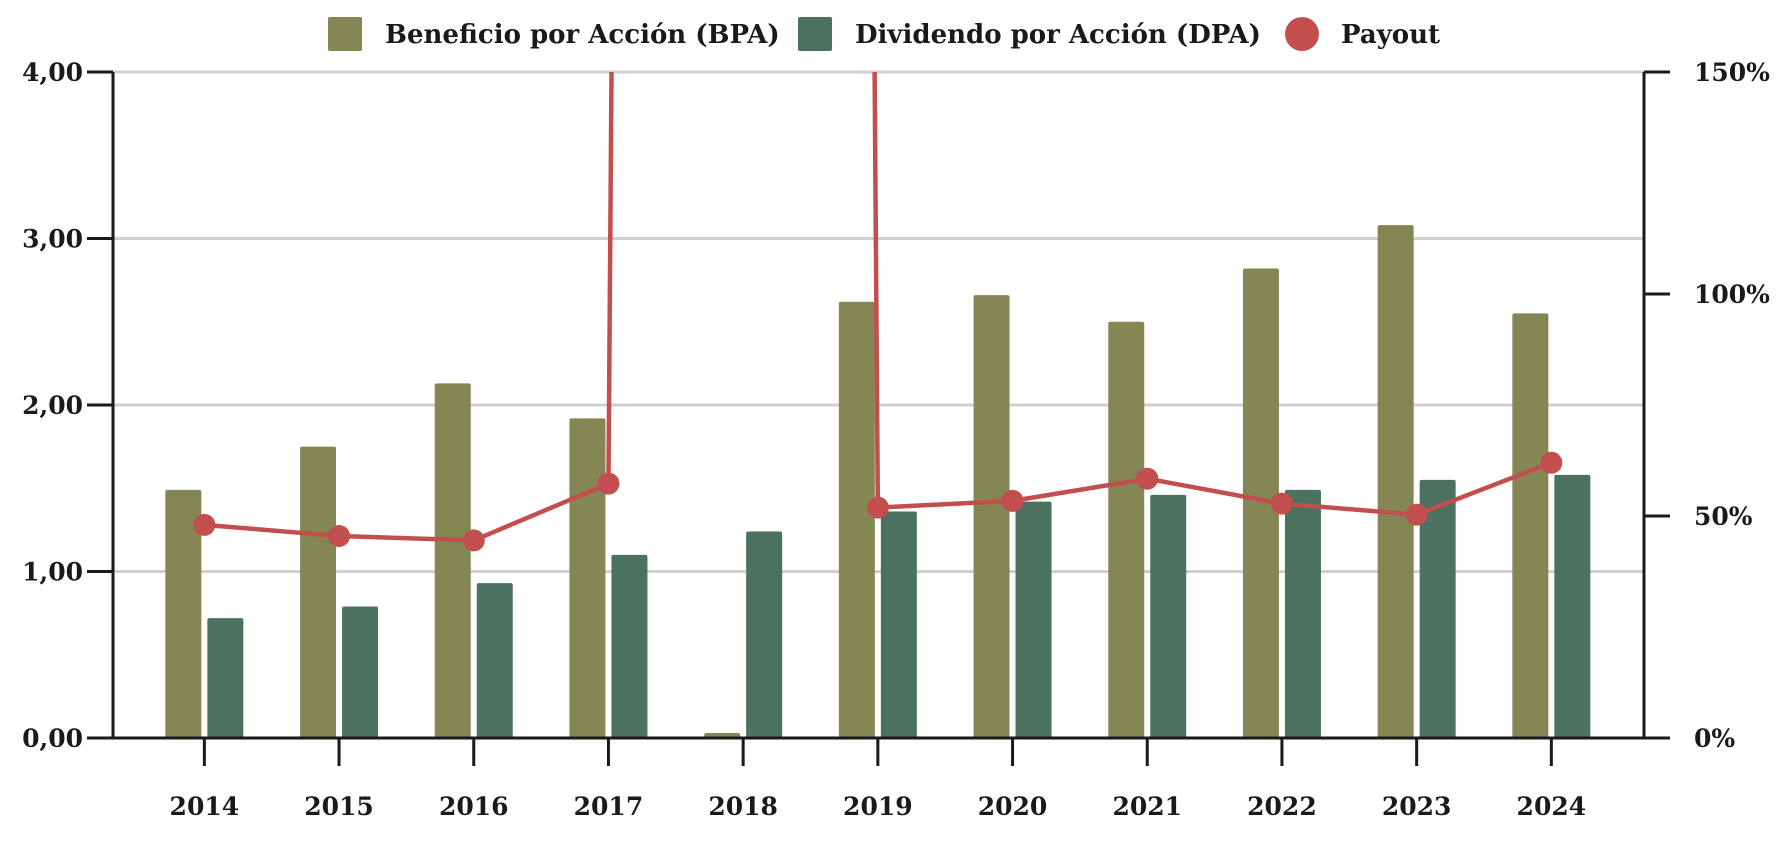 The image size is (1776, 850). Describe the element at coordinates (52, 405) in the screenshot. I see `left-axis-tick-label: 2,00` at that location.